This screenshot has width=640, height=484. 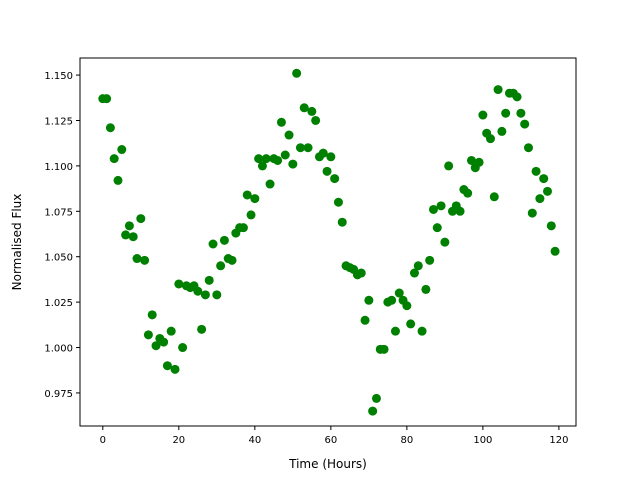 What do you see at coordinates (58, 394) in the screenshot?
I see `y-tick-label: 0.975` at bounding box center [58, 394].